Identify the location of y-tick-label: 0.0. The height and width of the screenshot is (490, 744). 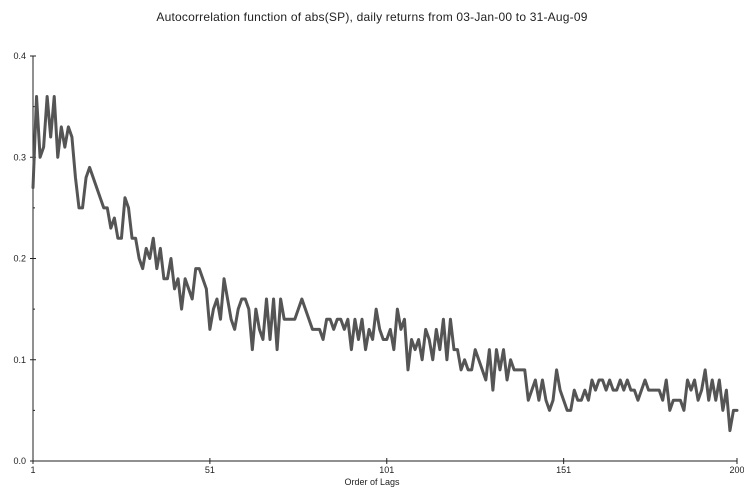
(19, 461).